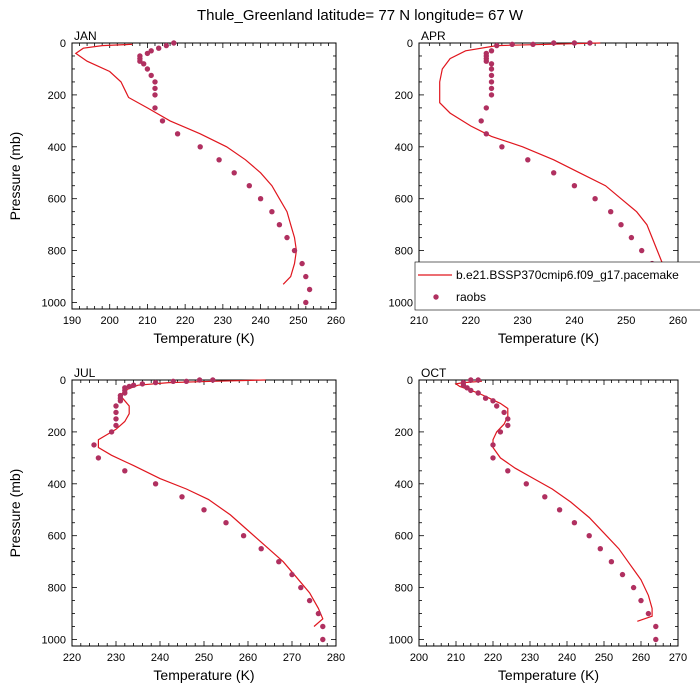 Image resolution: width=700 pixels, height=700 pixels. What do you see at coordinates (204, 176) in the screenshot?
I see `plot-frame-jan` at bounding box center [204, 176].